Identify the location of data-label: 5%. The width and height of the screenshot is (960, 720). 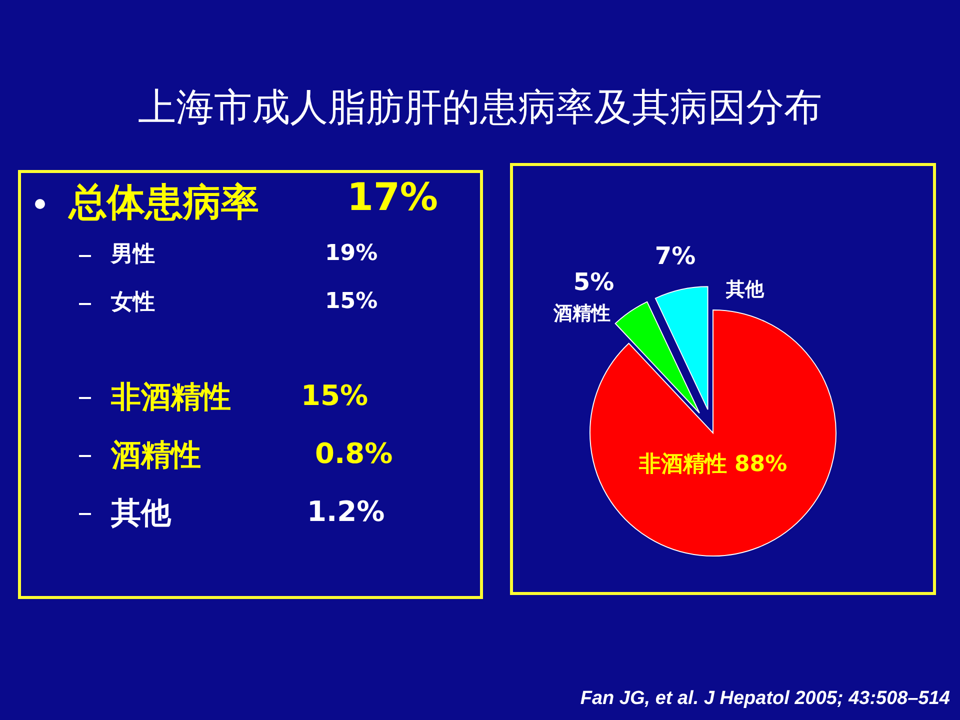
(593, 282).